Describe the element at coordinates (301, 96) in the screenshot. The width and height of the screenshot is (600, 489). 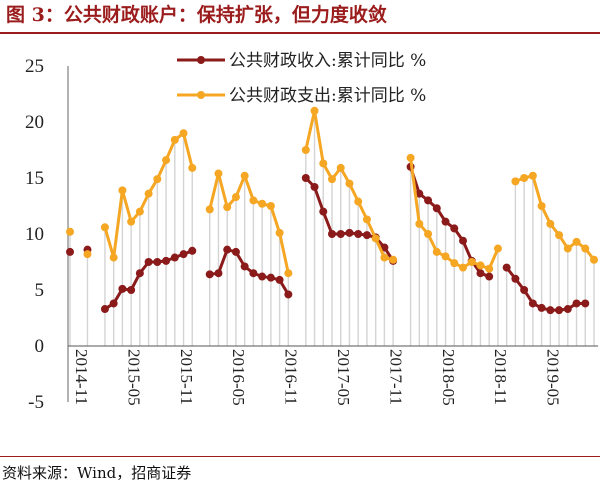
I see `legend-item-expenditure: 公共财政支出:累计同比 %` at that location.